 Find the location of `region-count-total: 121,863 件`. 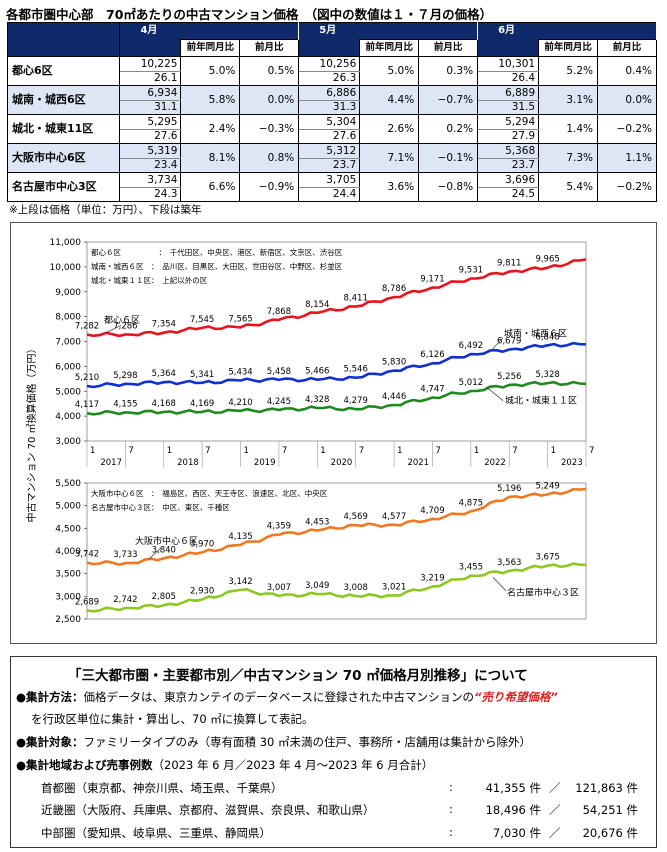

region-count-total: 121,863 件 is located at coordinates (606, 788).